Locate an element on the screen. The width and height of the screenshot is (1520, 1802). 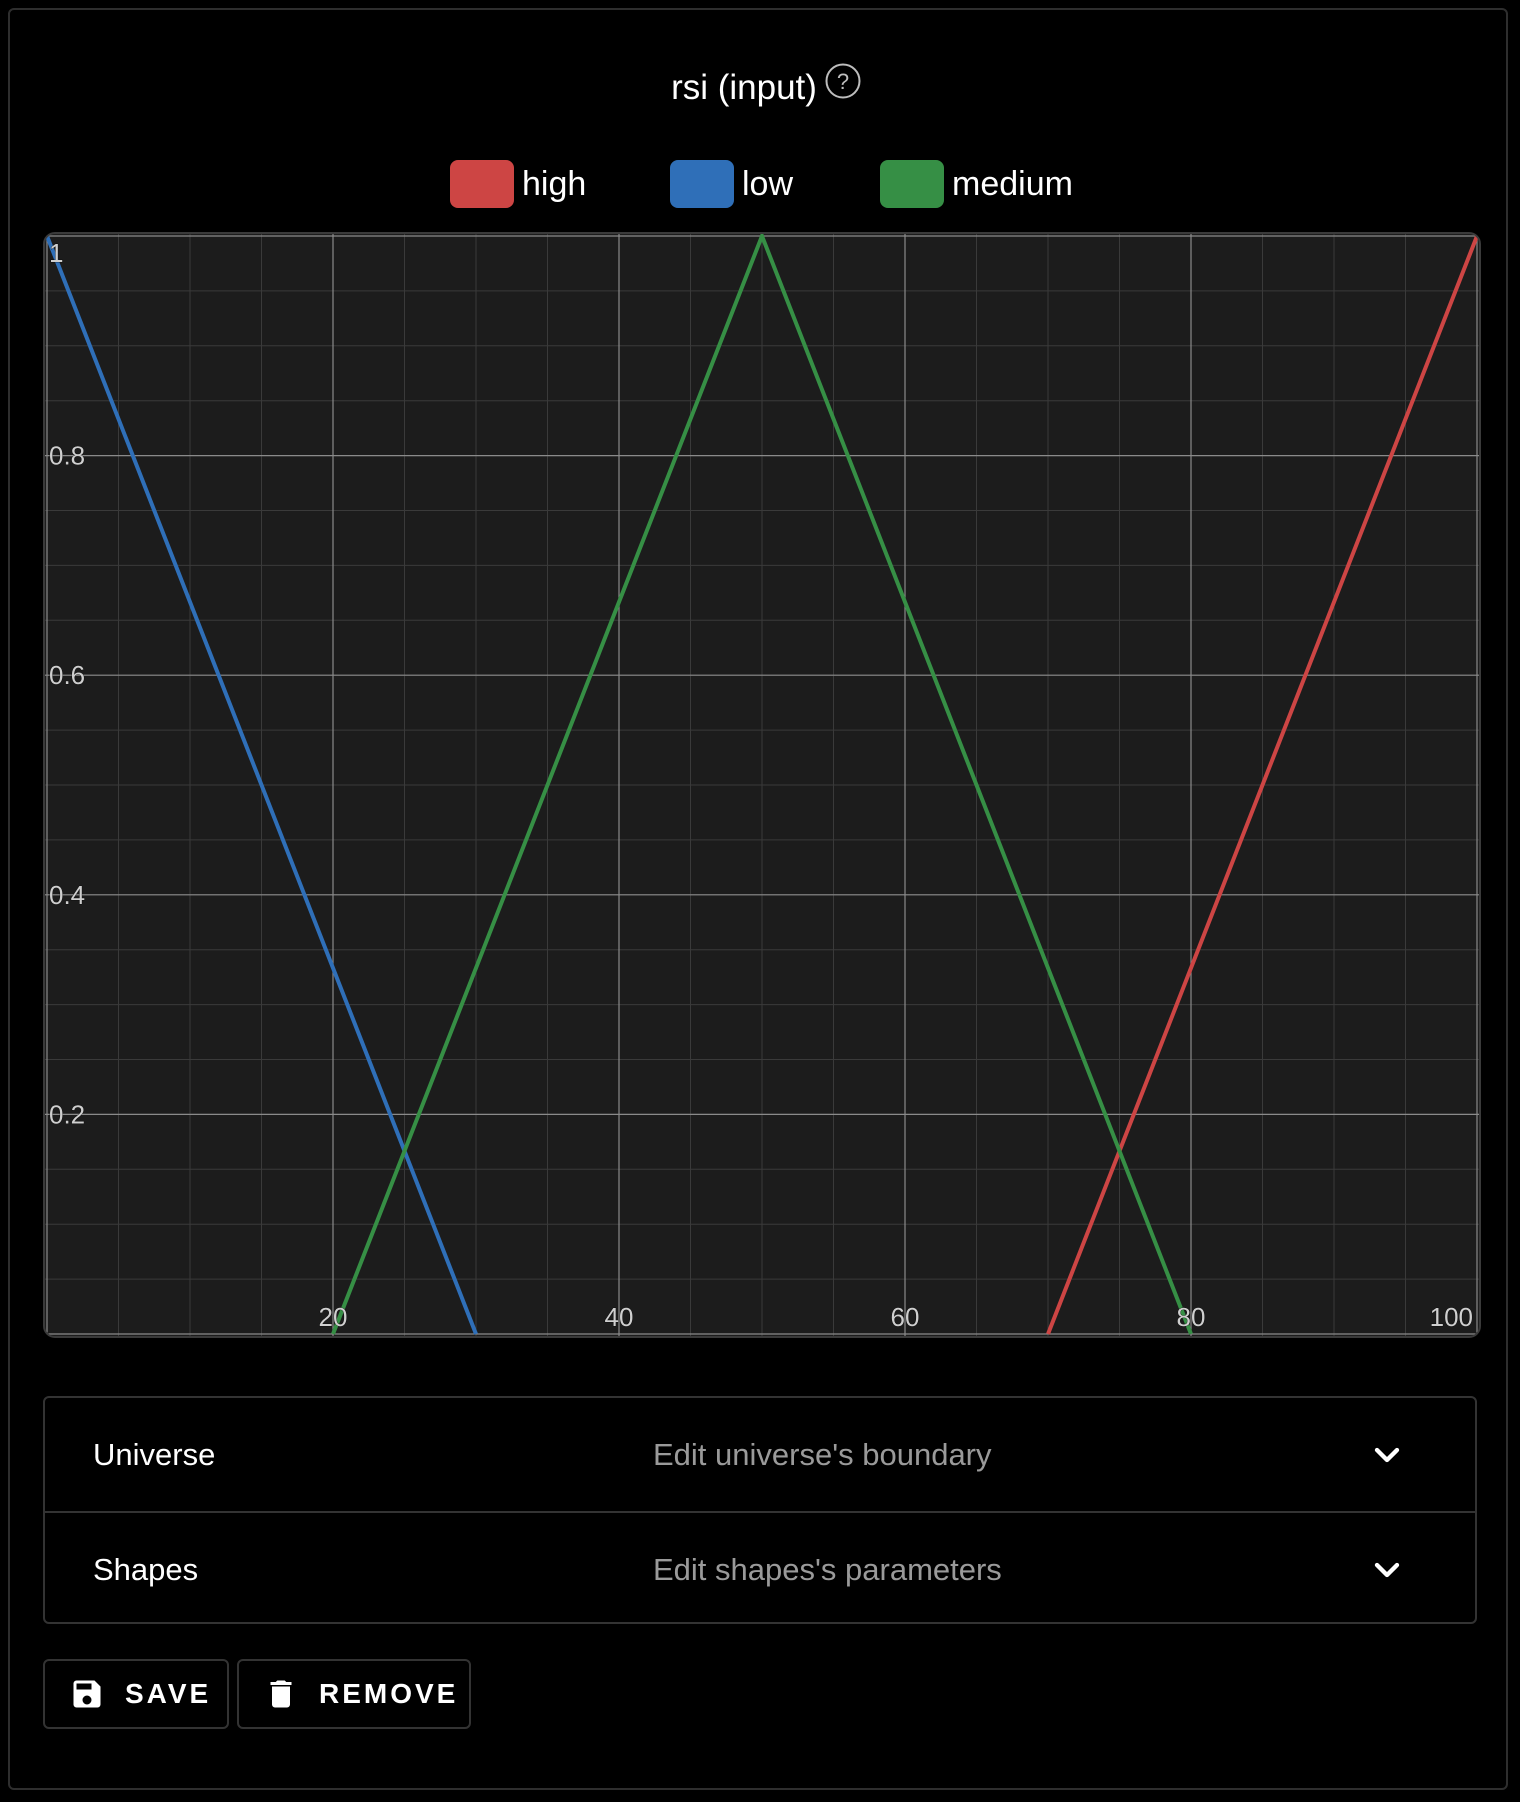
accordion-shapes-label: Shapes is located at coordinates (146, 1569).